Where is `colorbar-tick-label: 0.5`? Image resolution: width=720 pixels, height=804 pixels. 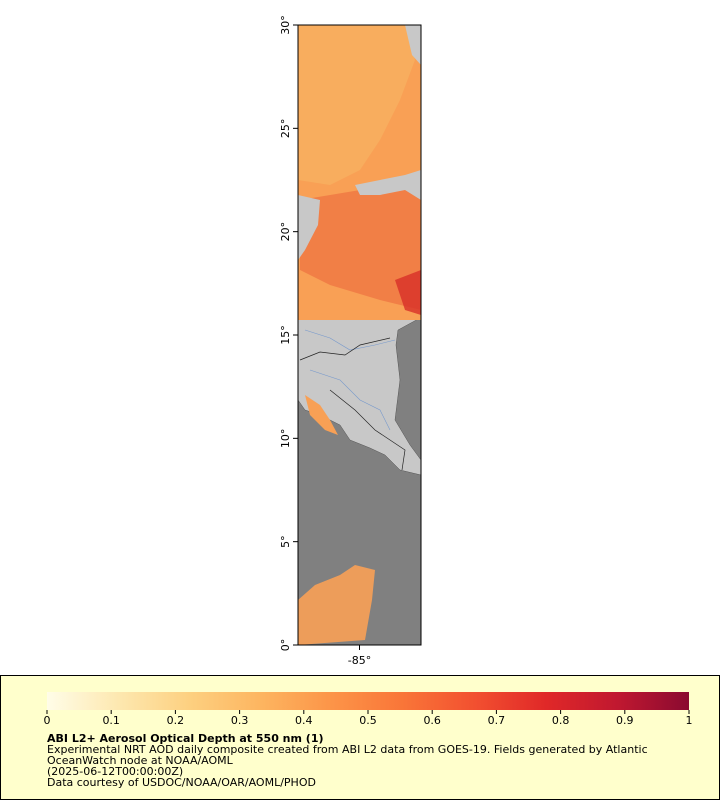 colorbar-tick-label: 0.5 is located at coordinates (368, 720).